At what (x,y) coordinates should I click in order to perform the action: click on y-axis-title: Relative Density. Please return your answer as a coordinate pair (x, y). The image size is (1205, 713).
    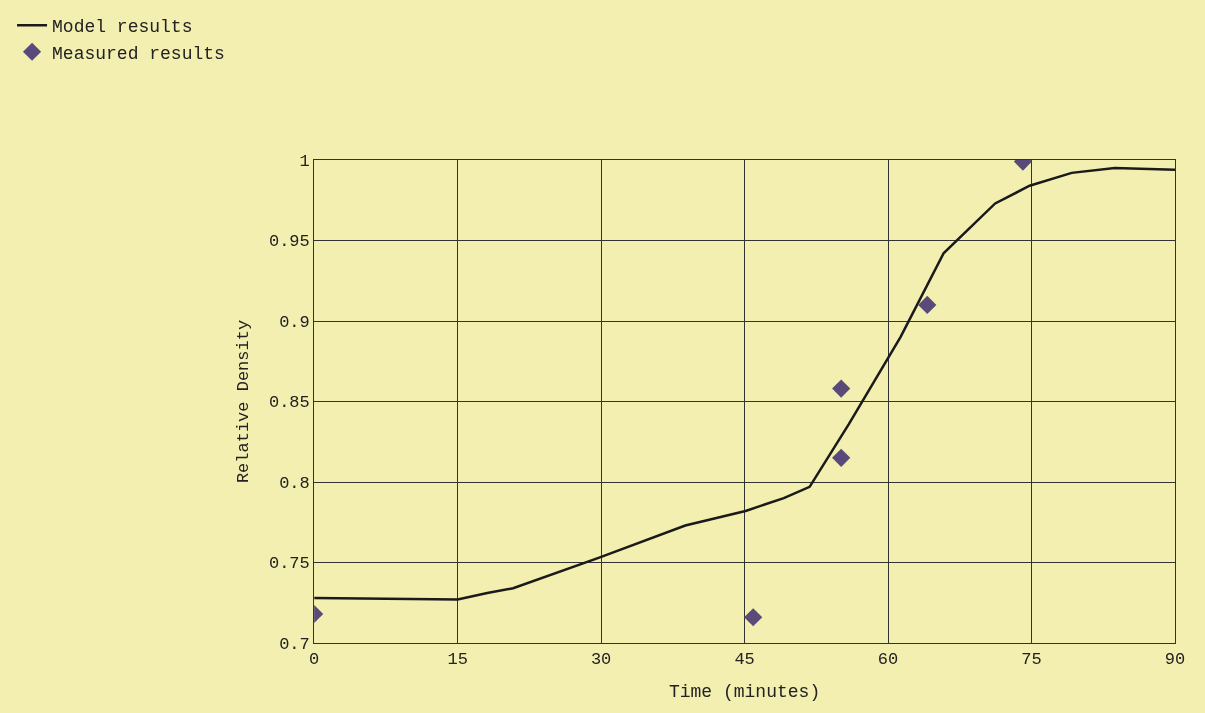
    Looking at the image, I should click on (244, 401).